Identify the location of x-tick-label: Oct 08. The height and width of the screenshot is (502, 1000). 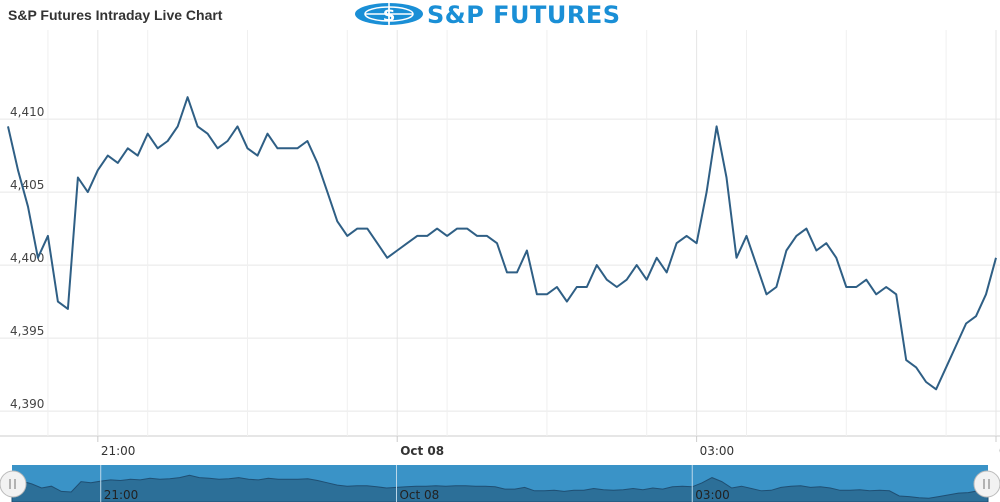
(422, 451).